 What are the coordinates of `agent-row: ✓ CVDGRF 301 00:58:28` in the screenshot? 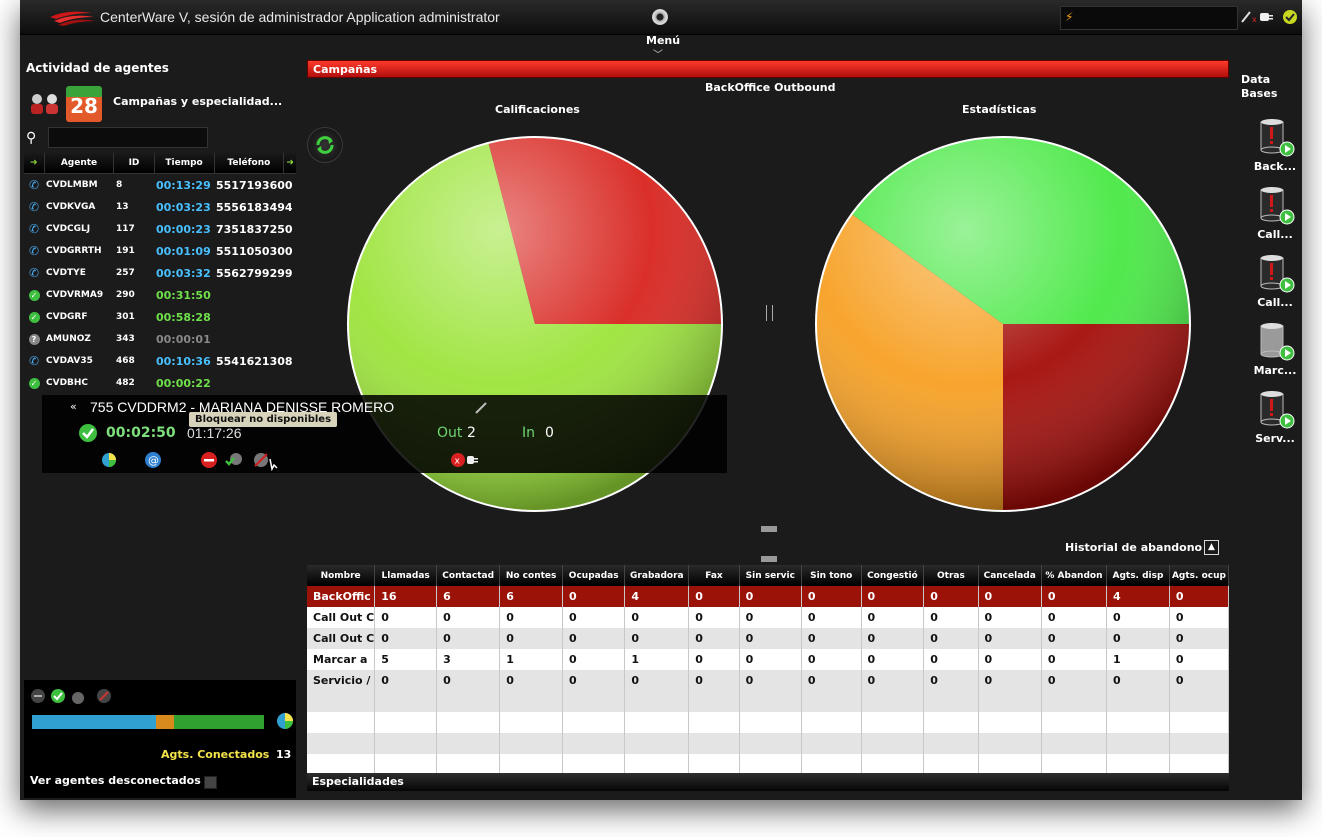 It's located at (160, 317).